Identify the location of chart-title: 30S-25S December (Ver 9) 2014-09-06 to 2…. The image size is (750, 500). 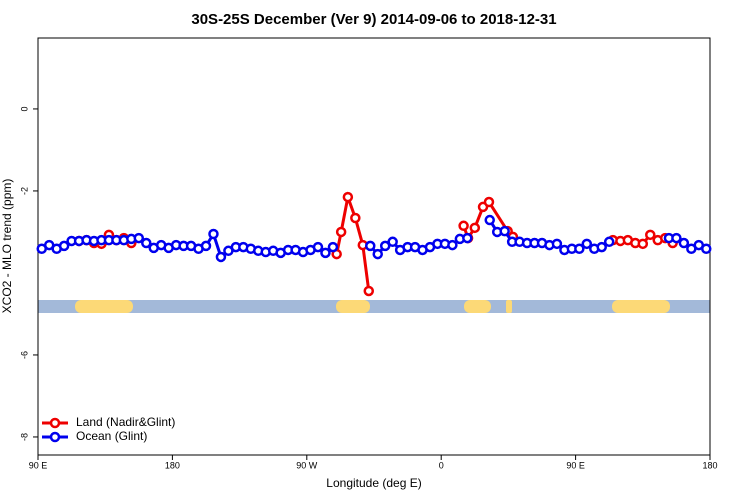
(373, 19).